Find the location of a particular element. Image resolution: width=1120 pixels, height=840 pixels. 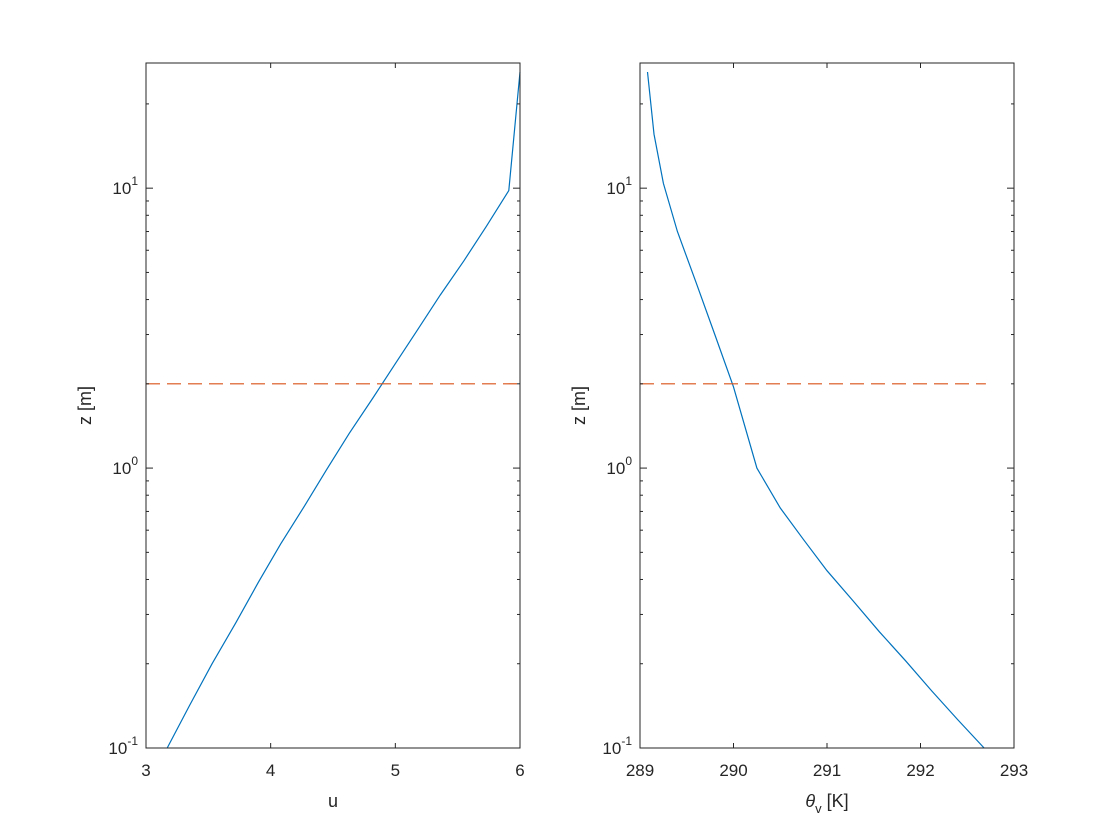

x-axis-label-theta: θv [K] is located at coordinates (826, 803).